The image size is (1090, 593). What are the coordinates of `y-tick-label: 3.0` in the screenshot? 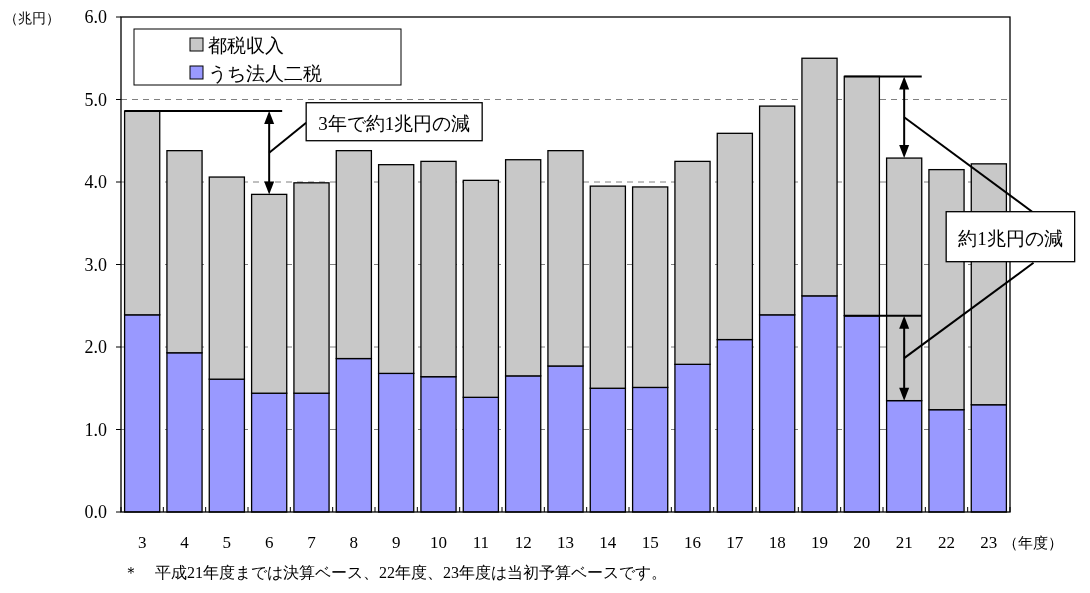 It's located at (95, 264).